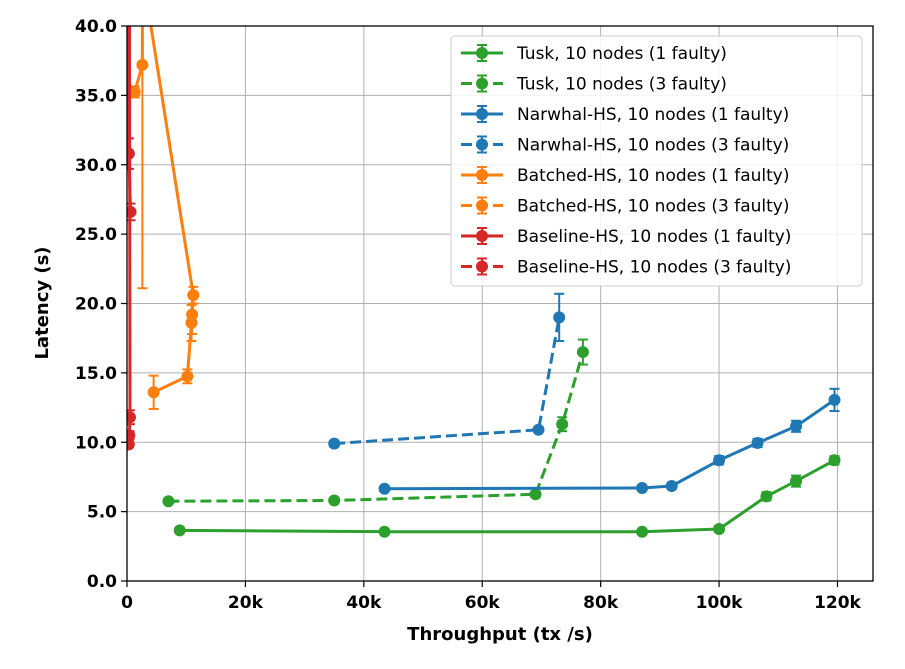  What do you see at coordinates (601, 603) in the screenshot?
I see `x-tick-label: 80k` at bounding box center [601, 603].